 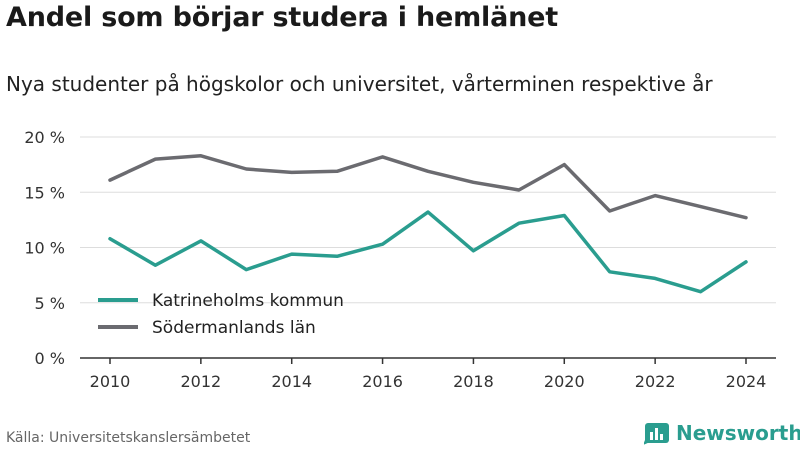 What do you see at coordinates (234, 328) in the screenshot?
I see `legend-label-2: Södermanlands län` at bounding box center [234, 328].